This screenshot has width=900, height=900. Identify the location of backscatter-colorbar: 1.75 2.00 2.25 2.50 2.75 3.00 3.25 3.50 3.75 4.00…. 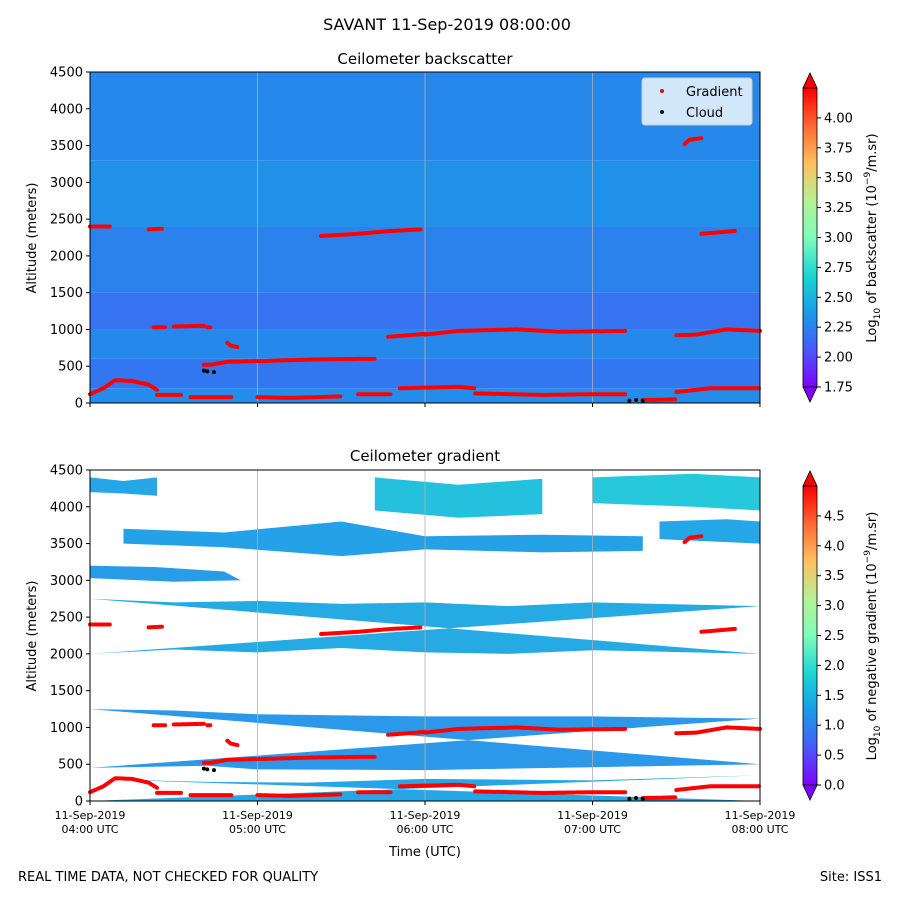
(842, 237).